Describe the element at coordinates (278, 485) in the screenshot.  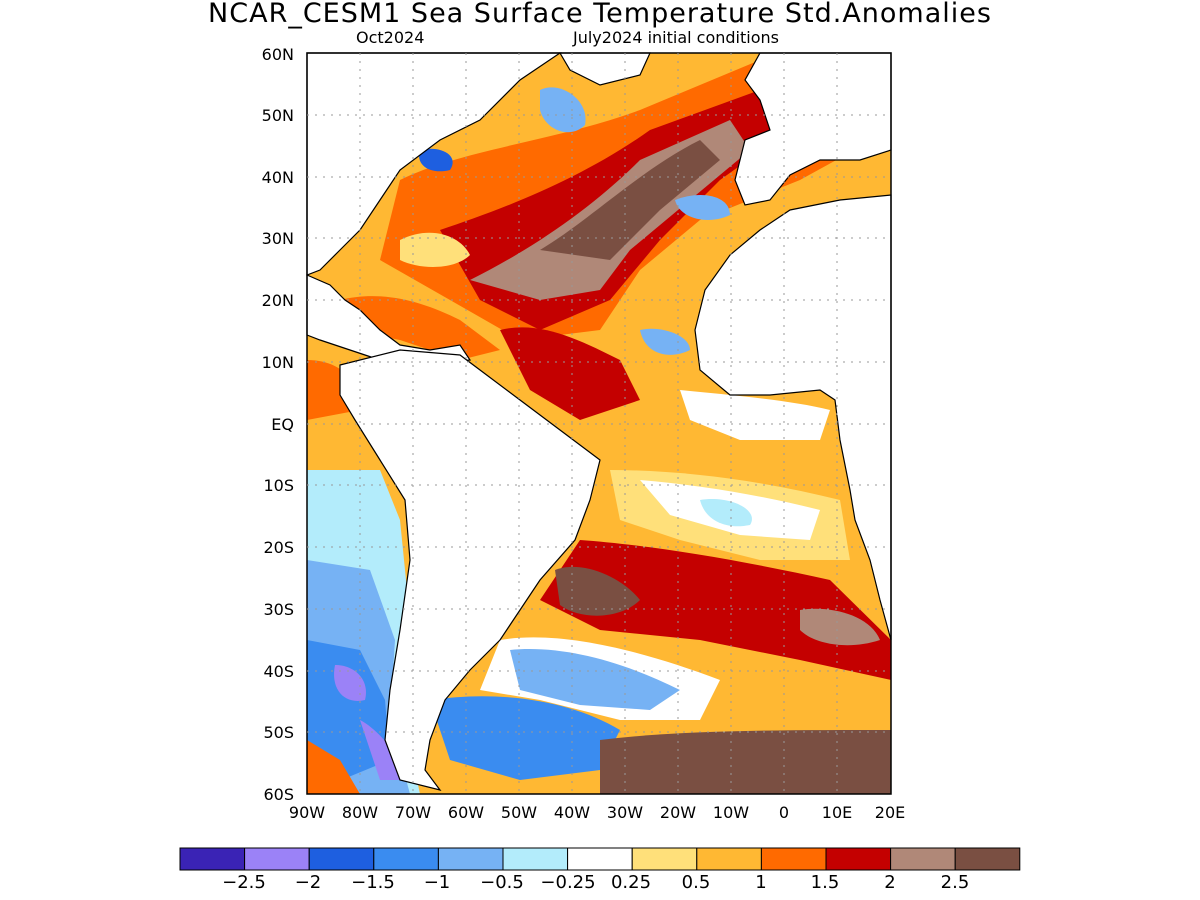
I see `lat-label: 10S` at that location.